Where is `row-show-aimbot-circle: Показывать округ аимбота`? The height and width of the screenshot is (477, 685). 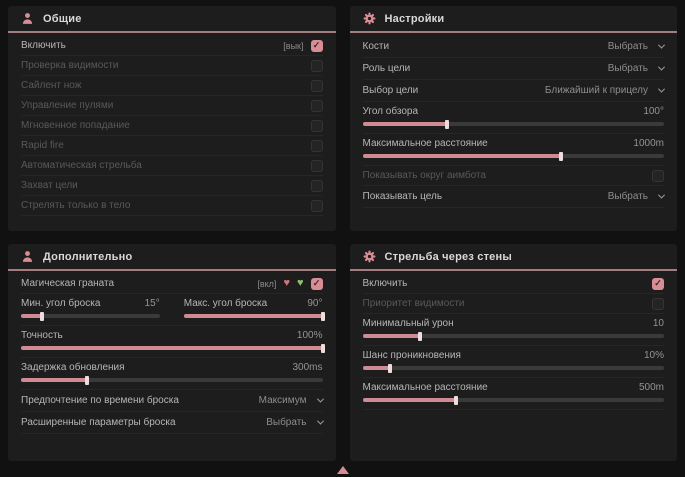
row-show-aimbot-circle: Показывать округ аимбота is located at coordinates (513, 176).